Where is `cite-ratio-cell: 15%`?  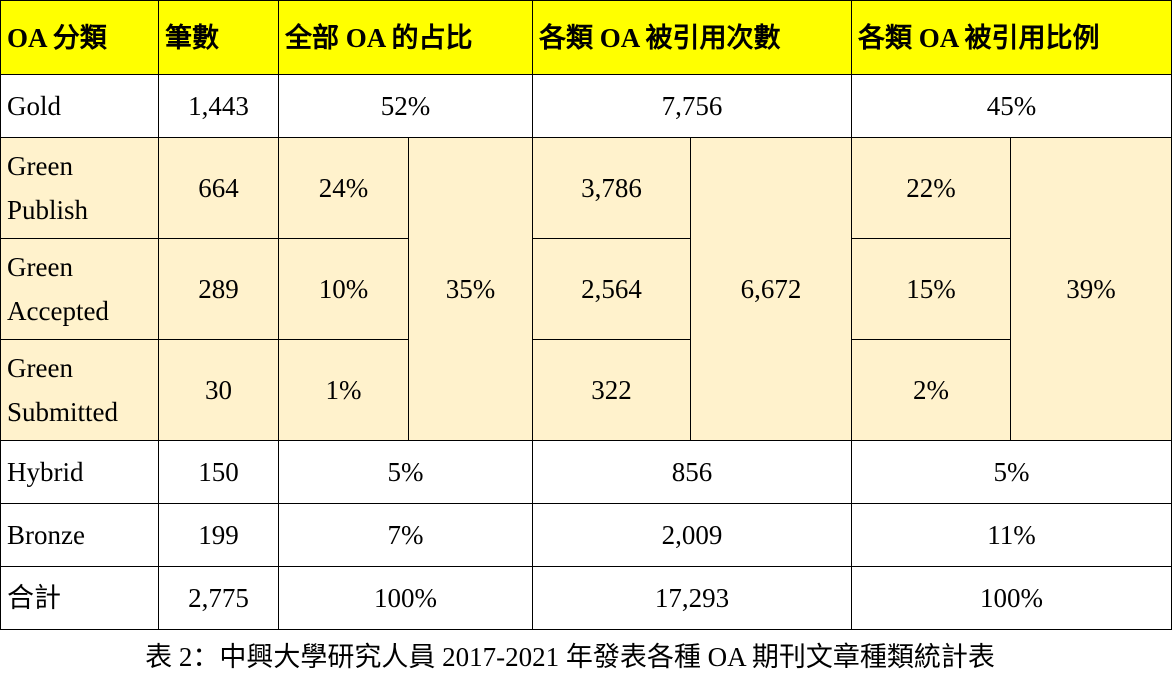
cite-ratio-cell: 15% is located at coordinates (931, 289).